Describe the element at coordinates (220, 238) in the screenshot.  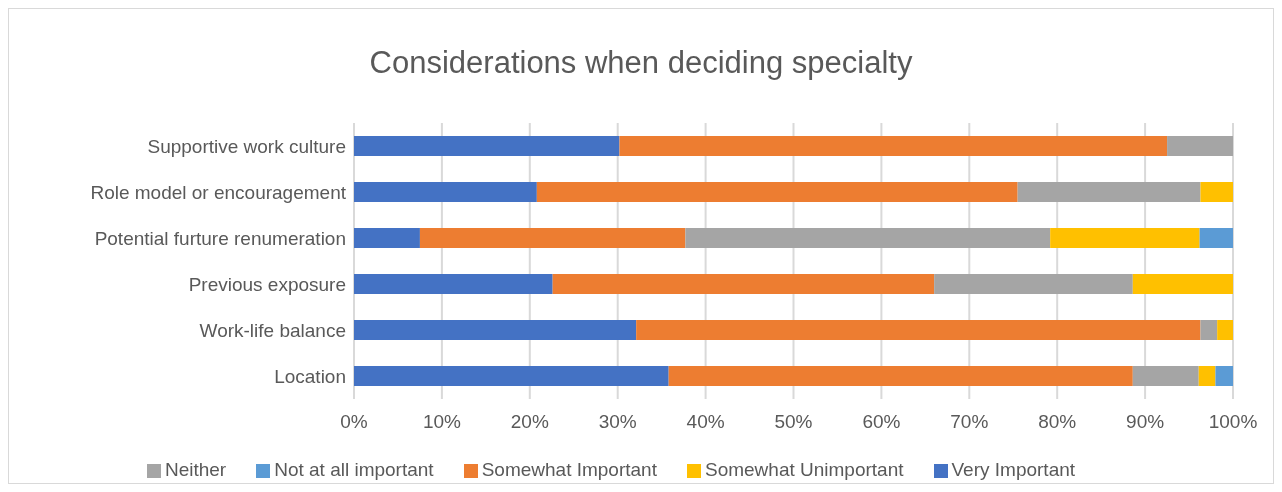
I see `y-tick-label: Potential furture renumeration` at that location.